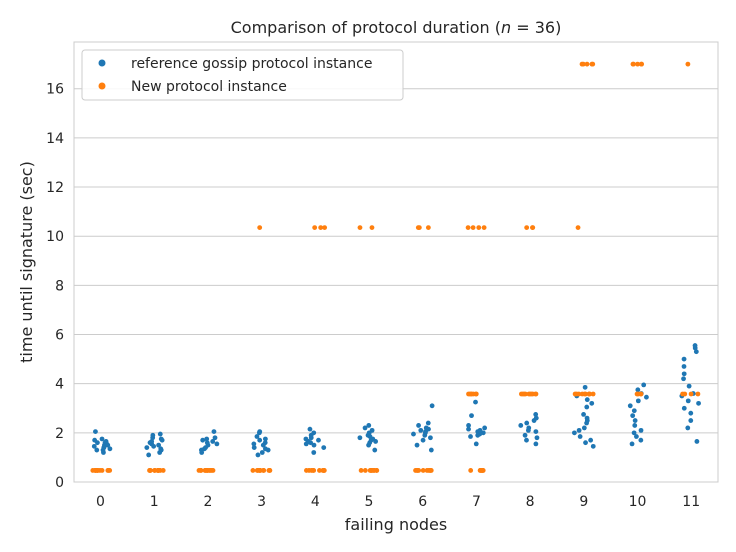 The height and width of the screenshot is (552, 736). Describe the element at coordinates (59, 483) in the screenshot. I see `y-tick-label: 0` at that location.